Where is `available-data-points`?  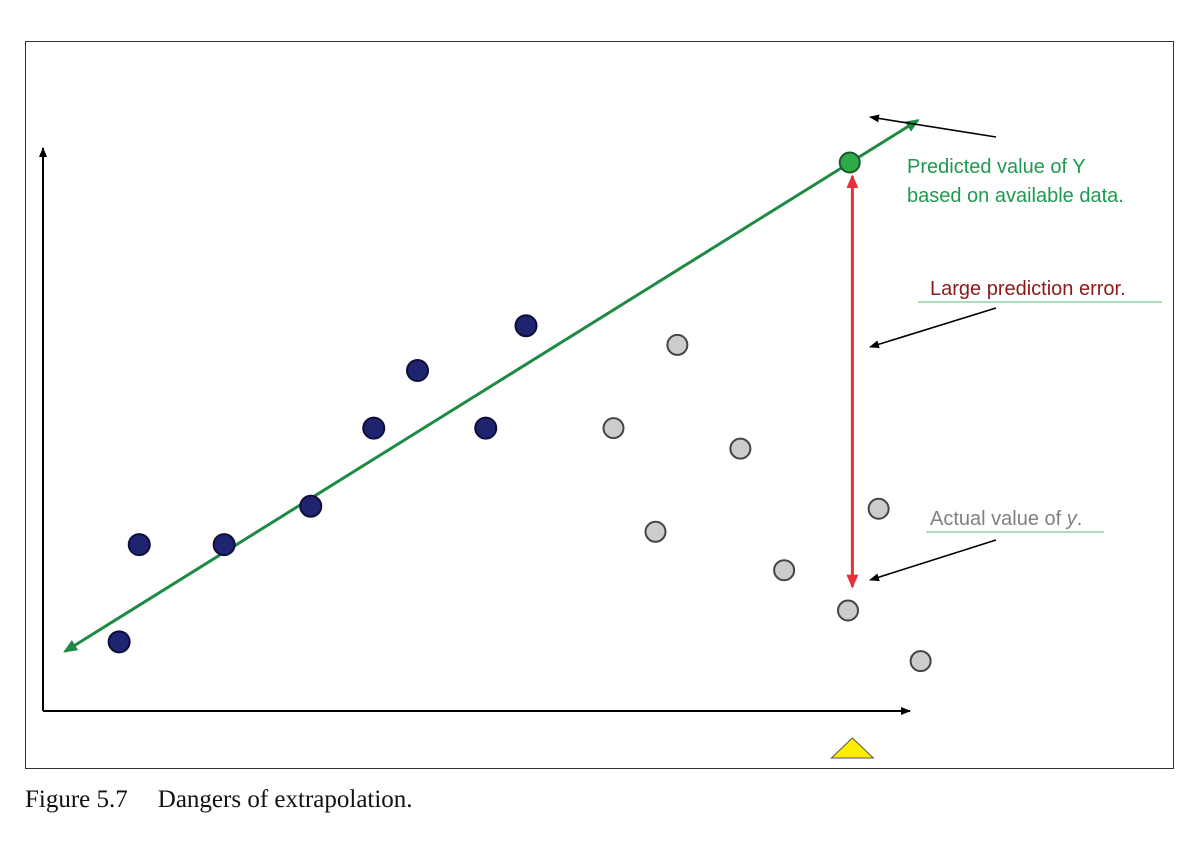 available-data-points is located at coordinates (322, 484).